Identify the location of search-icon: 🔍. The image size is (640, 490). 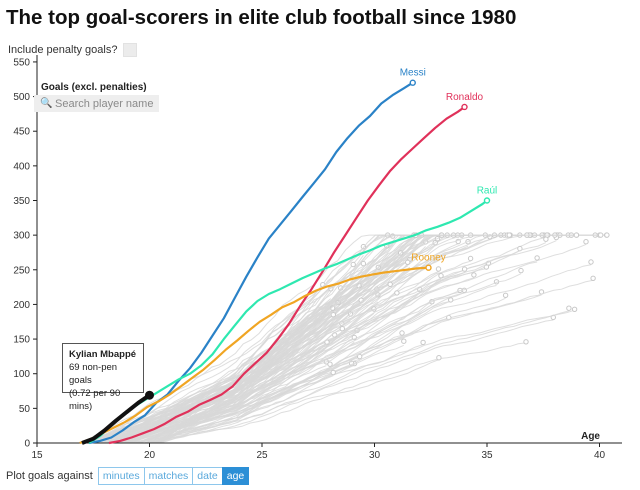
(46, 103).